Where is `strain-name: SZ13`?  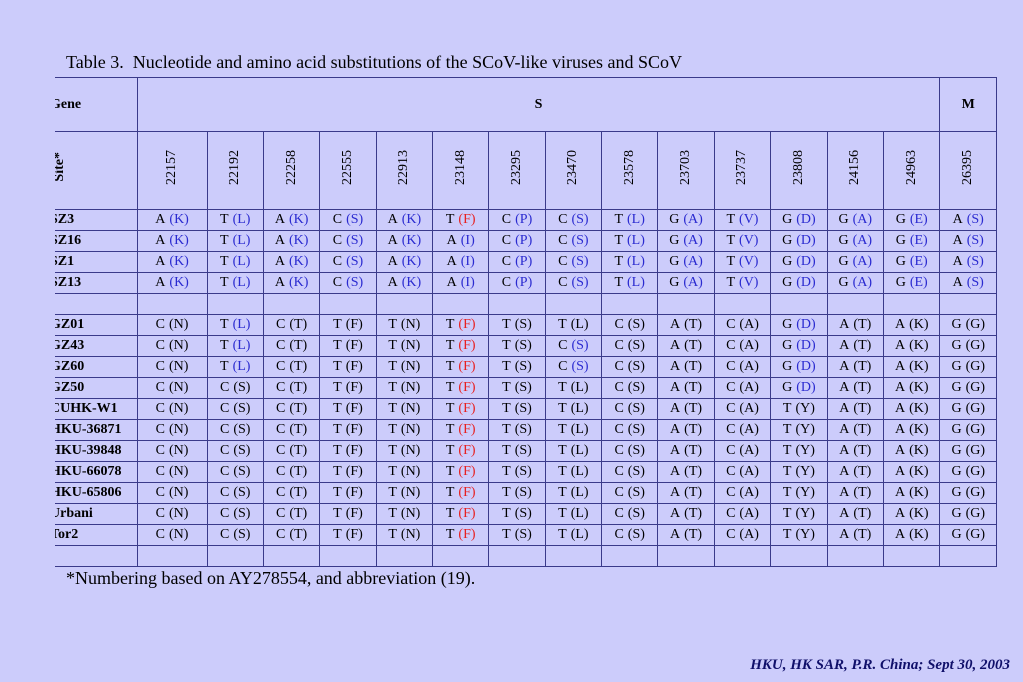 strain-name: SZ13 is located at coordinates (96, 283).